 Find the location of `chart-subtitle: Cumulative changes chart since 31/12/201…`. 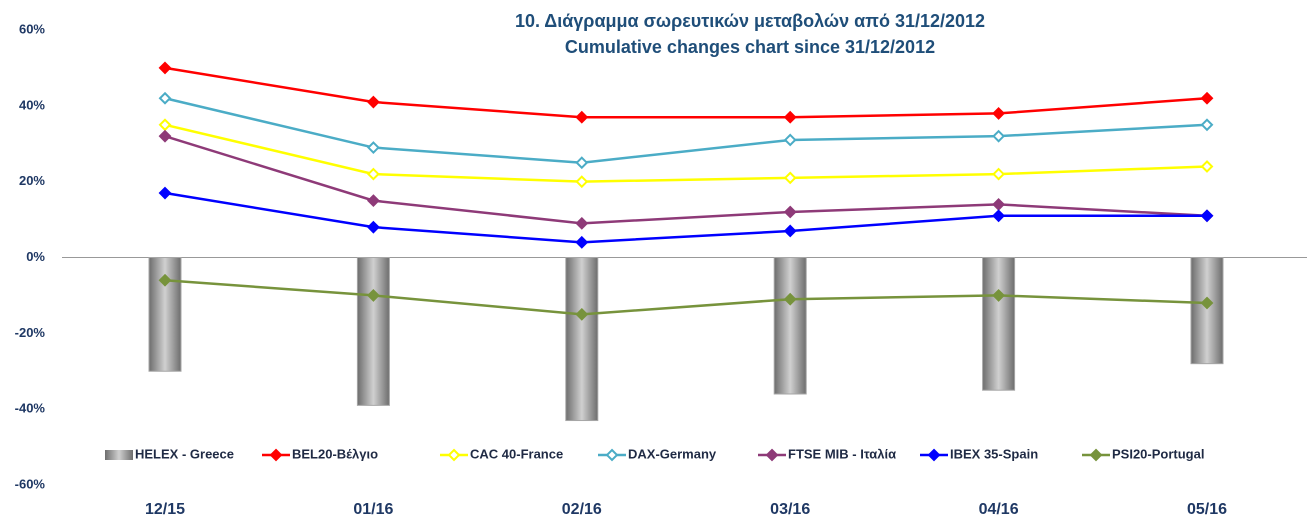

chart-subtitle: Cumulative changes chart since 31/12/201… is located at coordinates (750, 47).